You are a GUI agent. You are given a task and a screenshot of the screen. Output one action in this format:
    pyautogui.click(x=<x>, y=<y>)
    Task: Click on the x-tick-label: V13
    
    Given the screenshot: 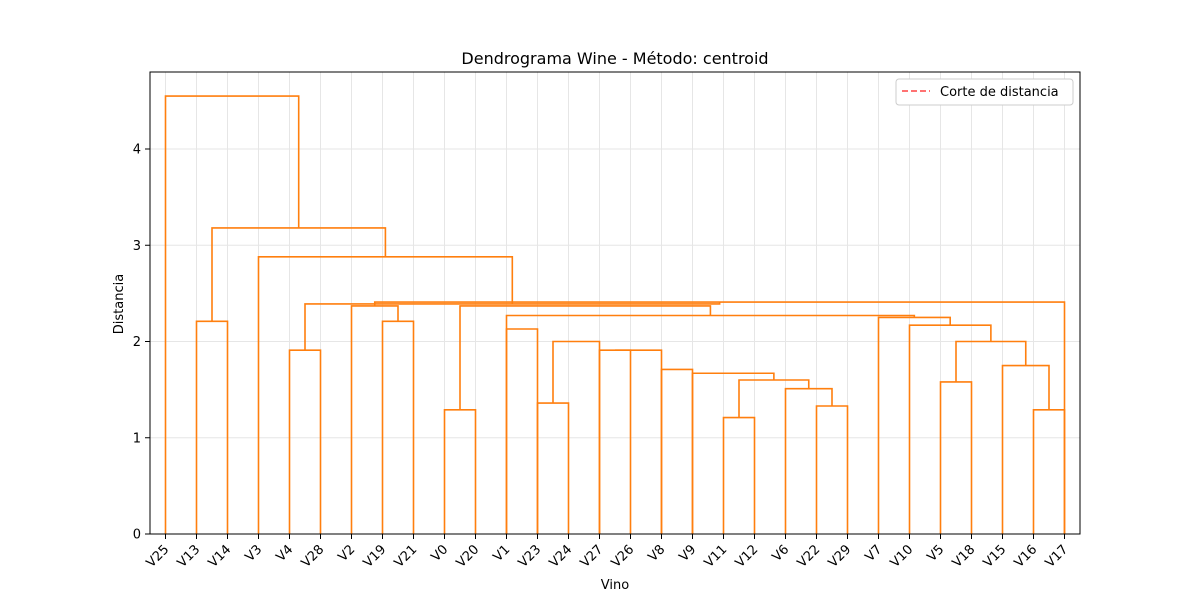 What is the action you would take?
    pyautogui.click(x=189, y=556)
    